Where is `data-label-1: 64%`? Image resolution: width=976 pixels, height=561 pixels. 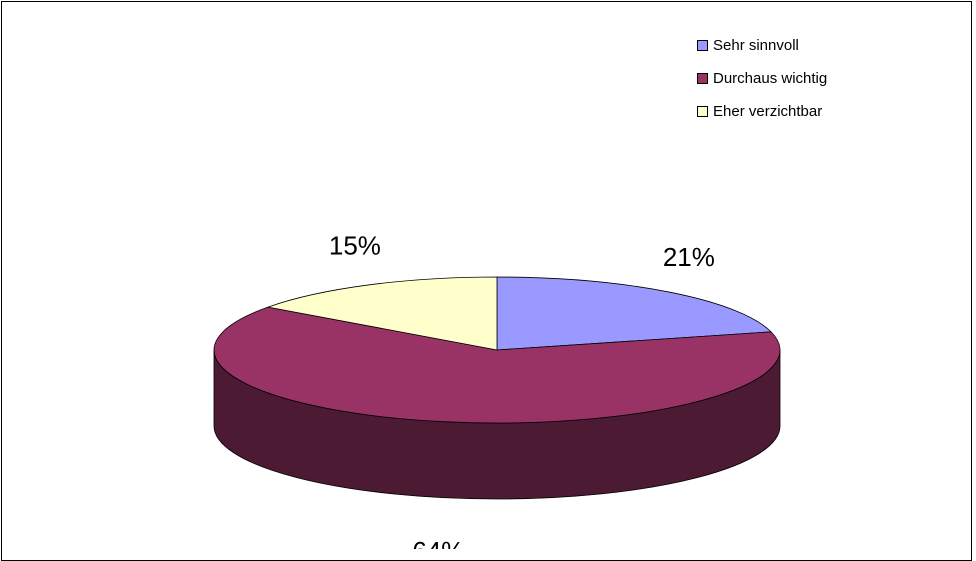
data-label-1: 64% is located at coordinates (438, 542).